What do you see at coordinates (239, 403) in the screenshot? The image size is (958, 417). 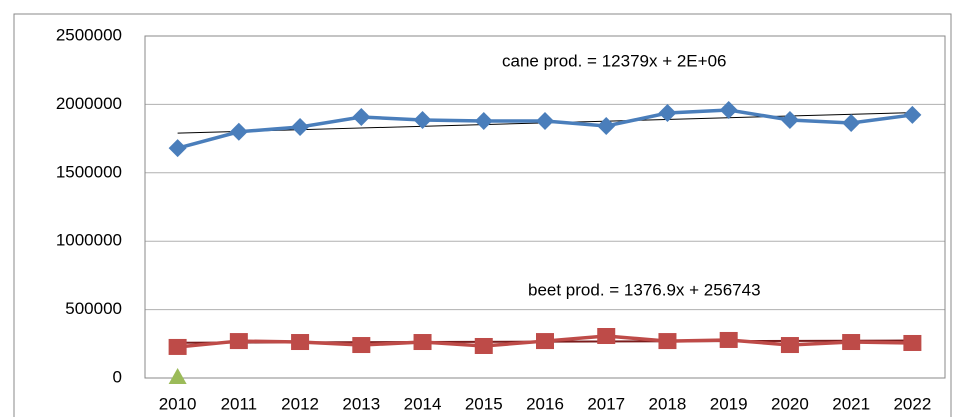 I see `x-tick-label: 2011` at bounding box center [239, 403].